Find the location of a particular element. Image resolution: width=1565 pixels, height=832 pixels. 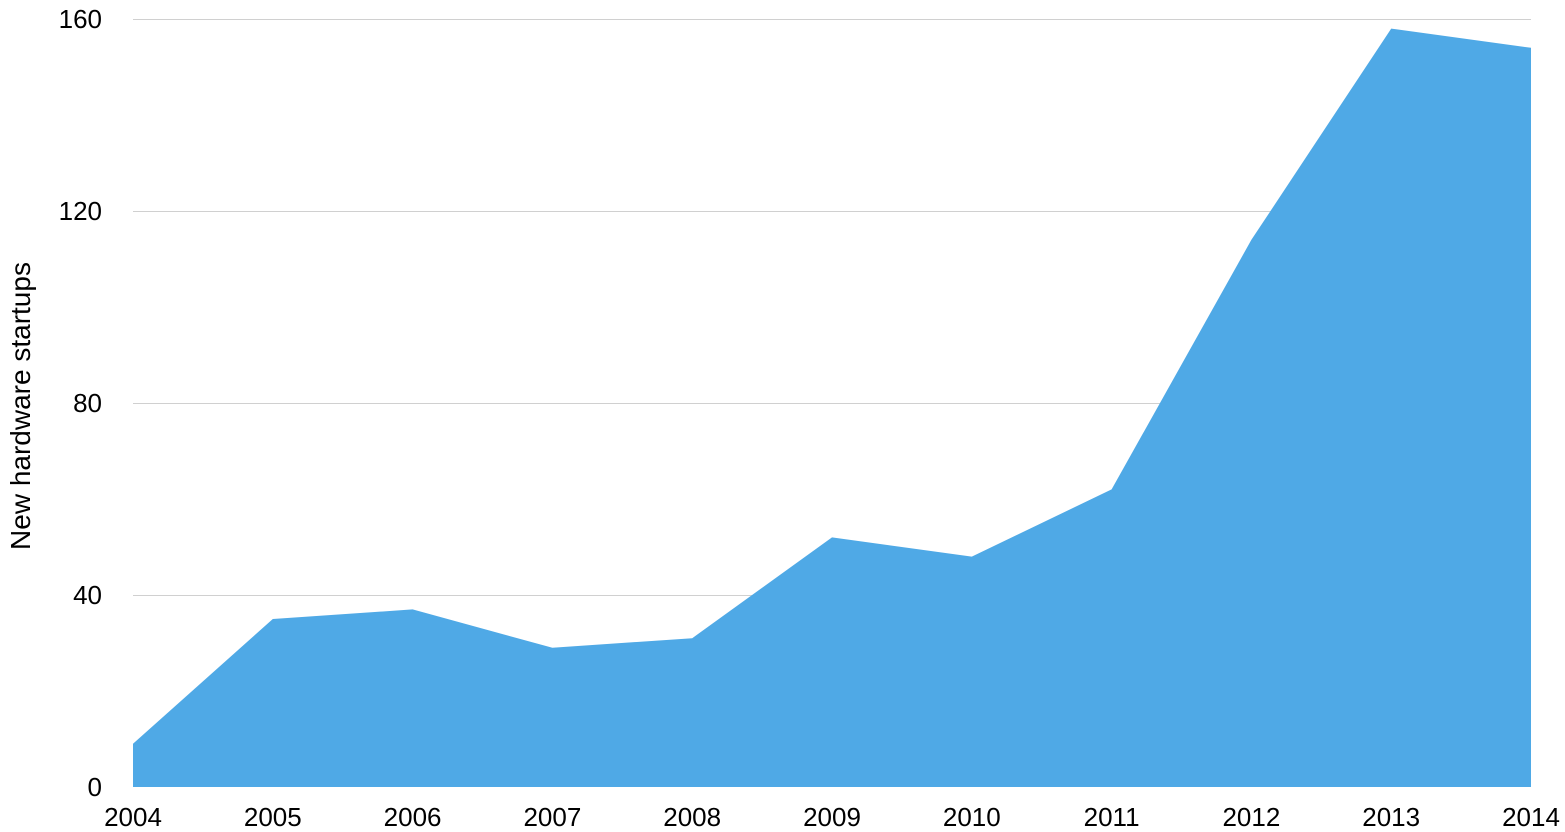

x-tick-label: 2009 is located at coordinates (832, 817).